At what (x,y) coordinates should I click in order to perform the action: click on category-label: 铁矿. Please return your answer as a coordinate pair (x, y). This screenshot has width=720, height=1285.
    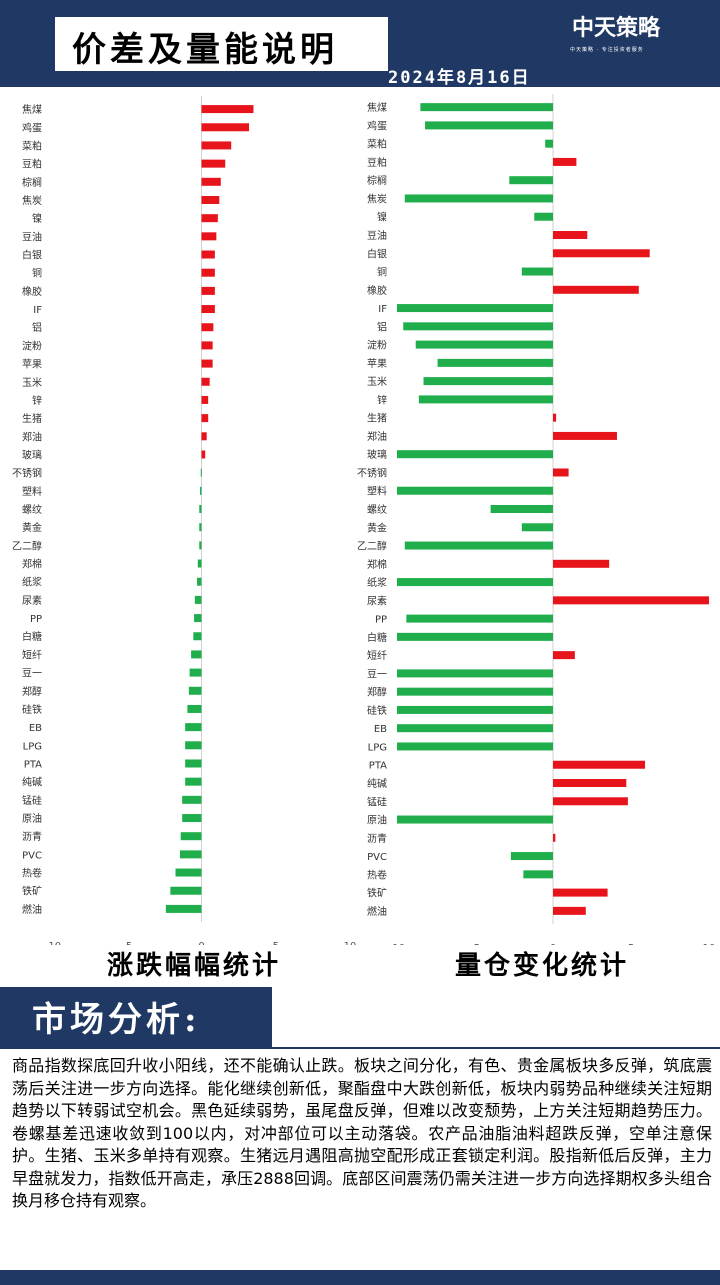
    Looking at the image, I should click on (377, 893).